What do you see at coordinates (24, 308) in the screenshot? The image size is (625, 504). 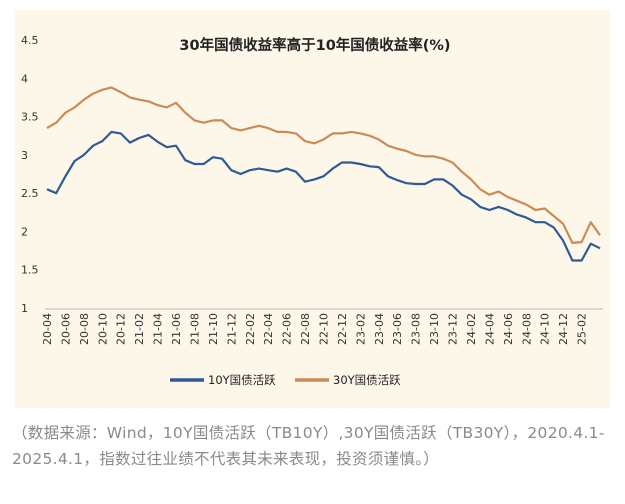 I see `y-tick-label: 1` at bounding box center [24, 308].